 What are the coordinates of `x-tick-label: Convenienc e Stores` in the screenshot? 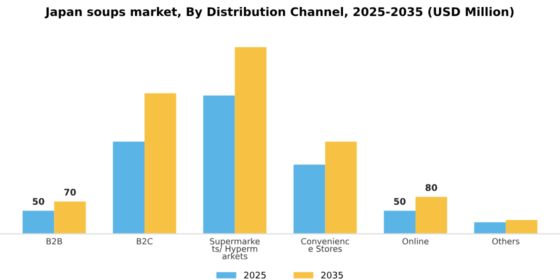 It's located at (325, 245).